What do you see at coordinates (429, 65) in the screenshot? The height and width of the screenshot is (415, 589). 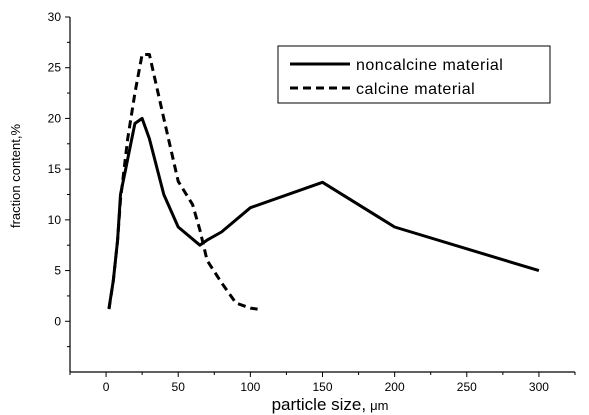 I see `legend-label-noncalcine: noncalcine material` at bounding box center [429, 65].